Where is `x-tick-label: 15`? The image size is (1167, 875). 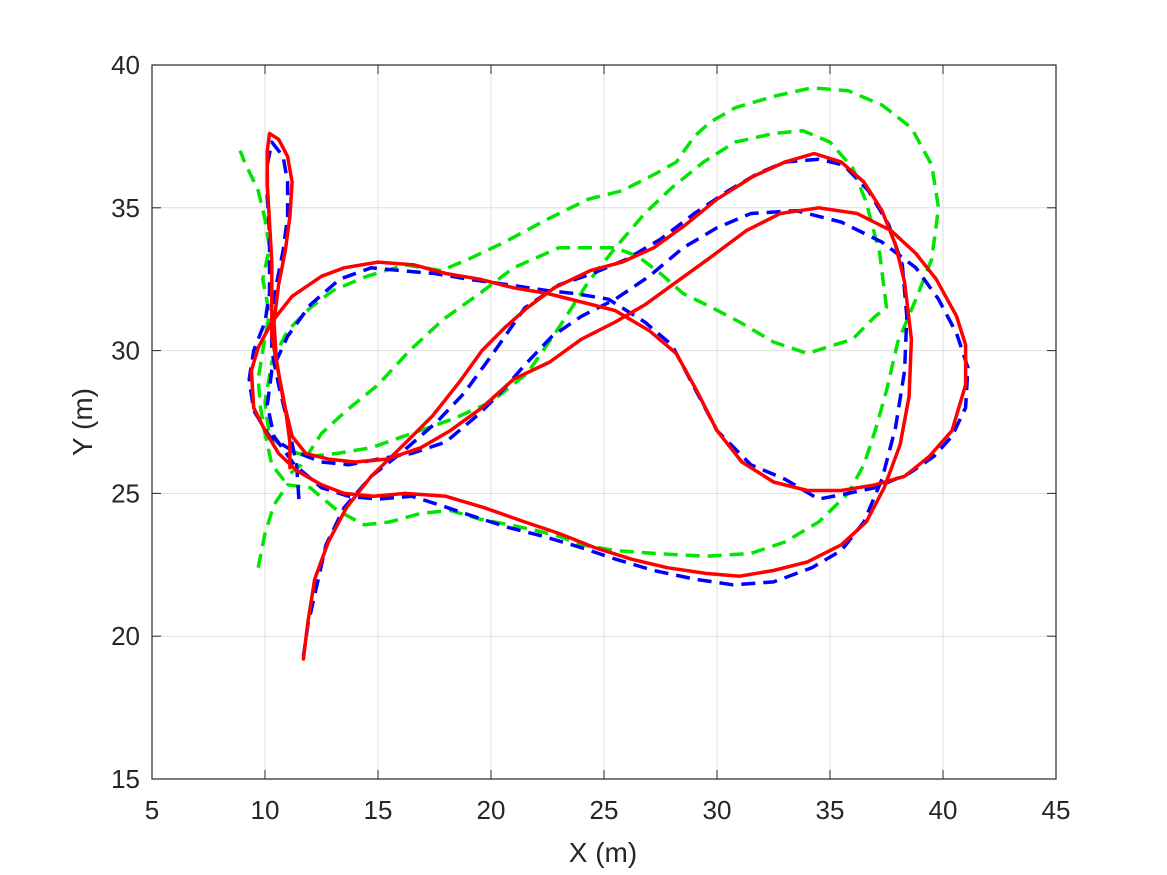
x-tick-label: 15 is located at coordinates (378, 810).